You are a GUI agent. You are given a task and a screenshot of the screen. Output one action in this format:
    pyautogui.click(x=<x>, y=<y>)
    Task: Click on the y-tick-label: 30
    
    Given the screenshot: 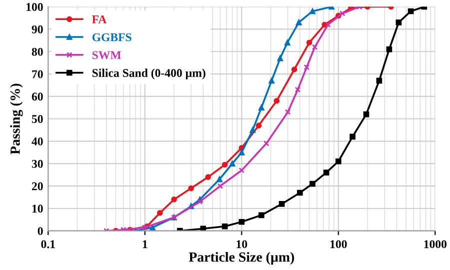 What is the action you would take?
    pyautogui.click(x=37, y=164)
    